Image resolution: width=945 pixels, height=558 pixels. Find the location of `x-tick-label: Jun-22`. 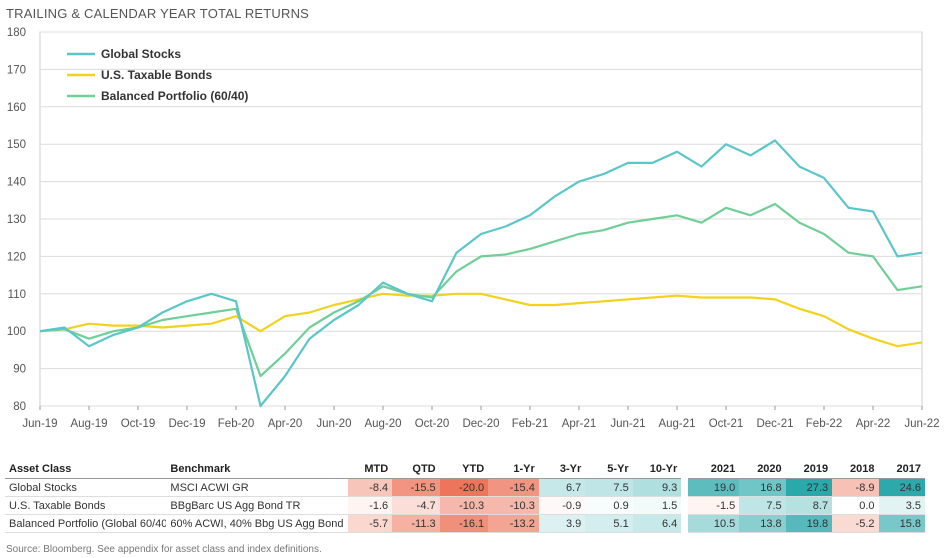

x-tick-label: Jun-22 is located at coordinates (921, 424).